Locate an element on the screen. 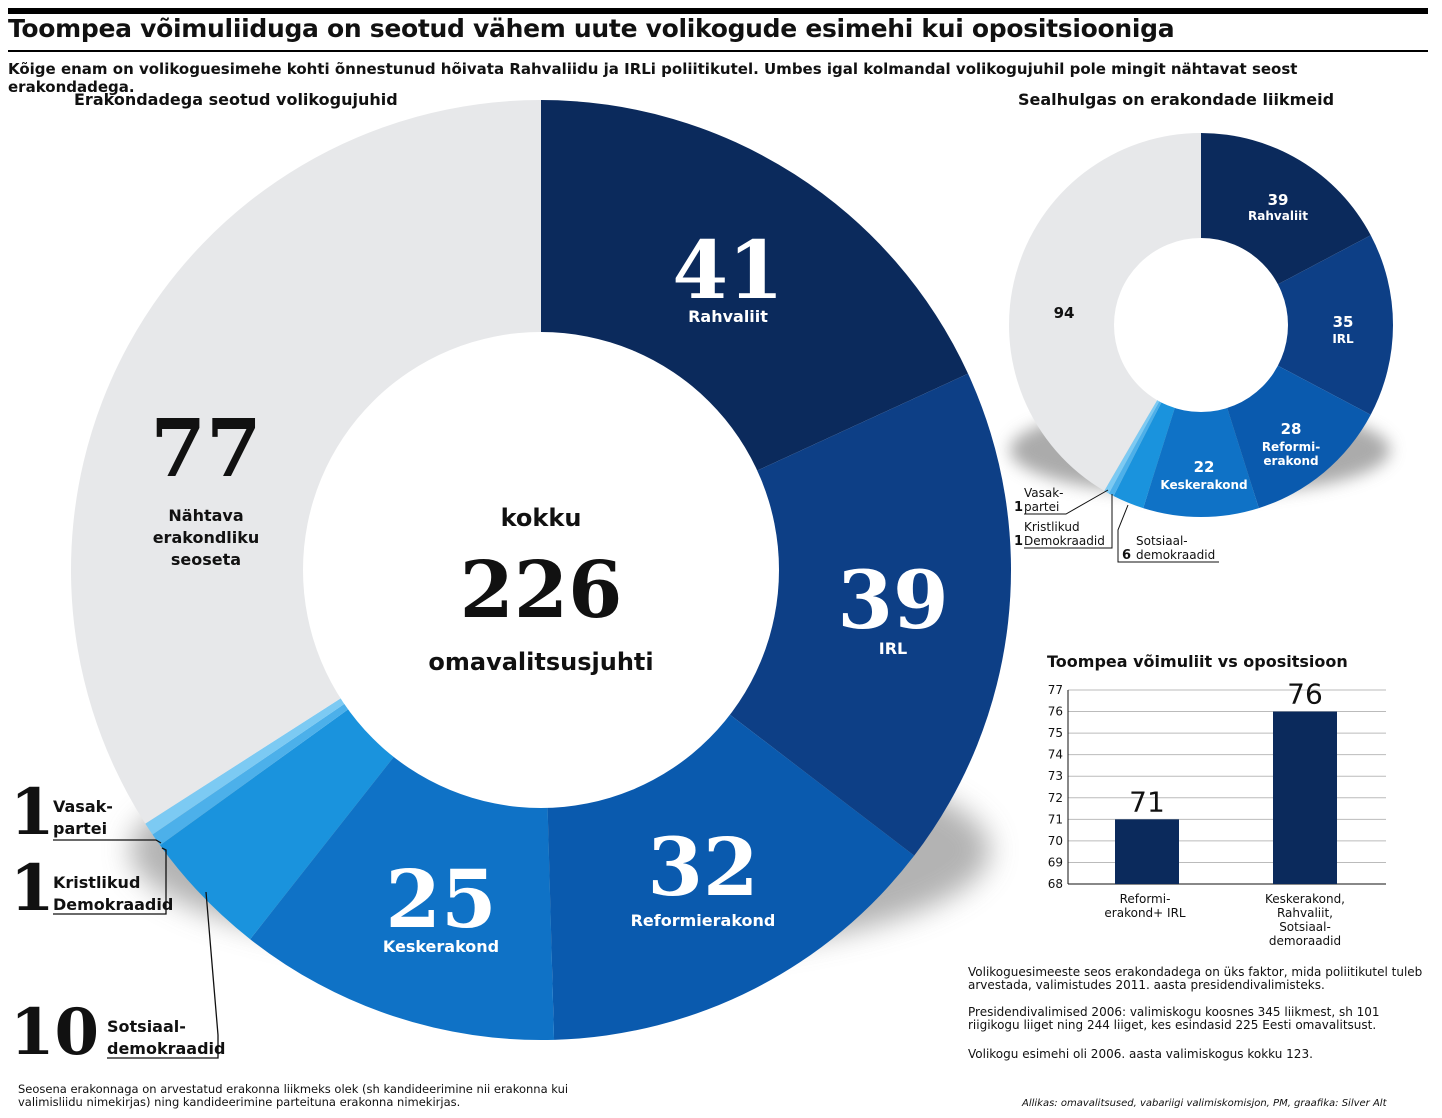 The height and width of the screenshot is (1118, 1442). s-label-reform-value: 28 is located at coordinates (1291, 429).